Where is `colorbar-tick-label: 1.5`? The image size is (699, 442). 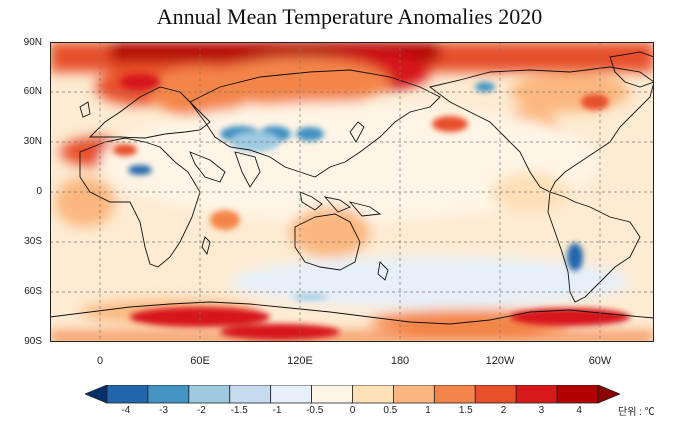 colorbar-tick-label: 1.5 is located at coordinates (465, 410).